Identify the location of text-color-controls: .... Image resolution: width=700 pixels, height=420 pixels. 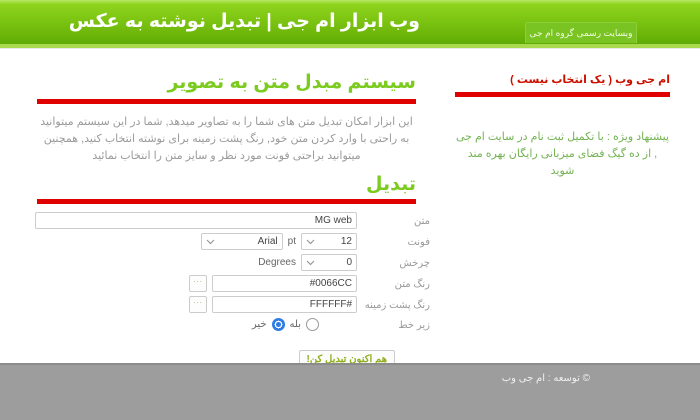
(273, 283).